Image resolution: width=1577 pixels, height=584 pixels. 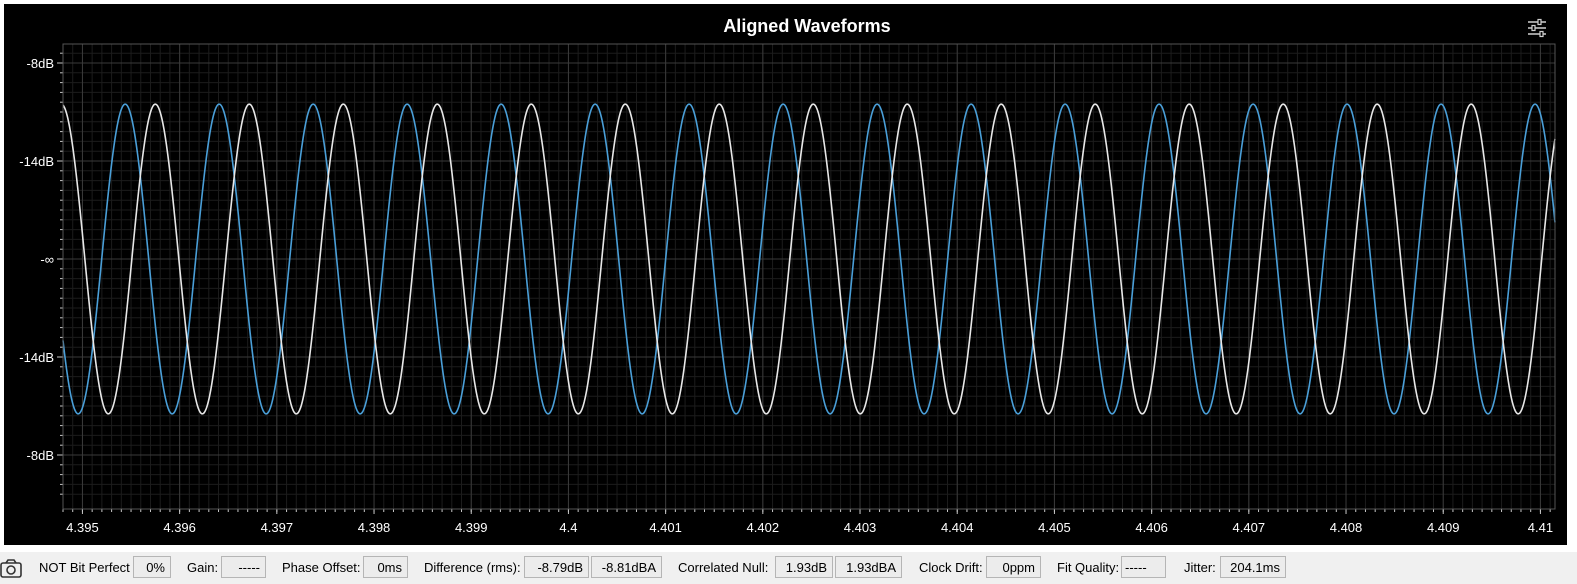 I want to click on y-tick-label: -∞, so click(x=47, y=259).